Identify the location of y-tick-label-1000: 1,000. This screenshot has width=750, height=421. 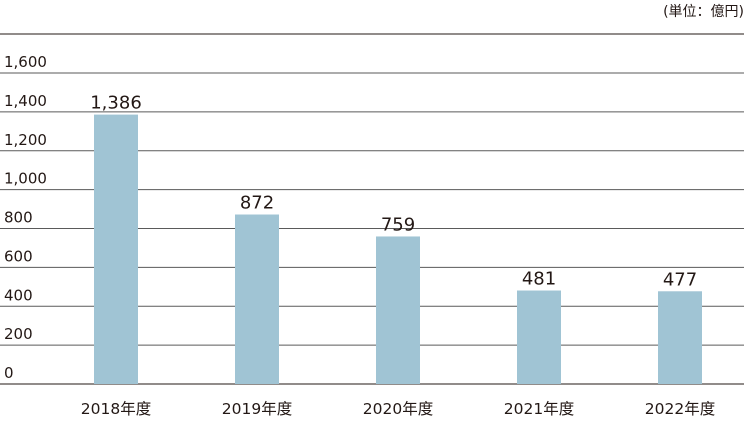
(25, 179).